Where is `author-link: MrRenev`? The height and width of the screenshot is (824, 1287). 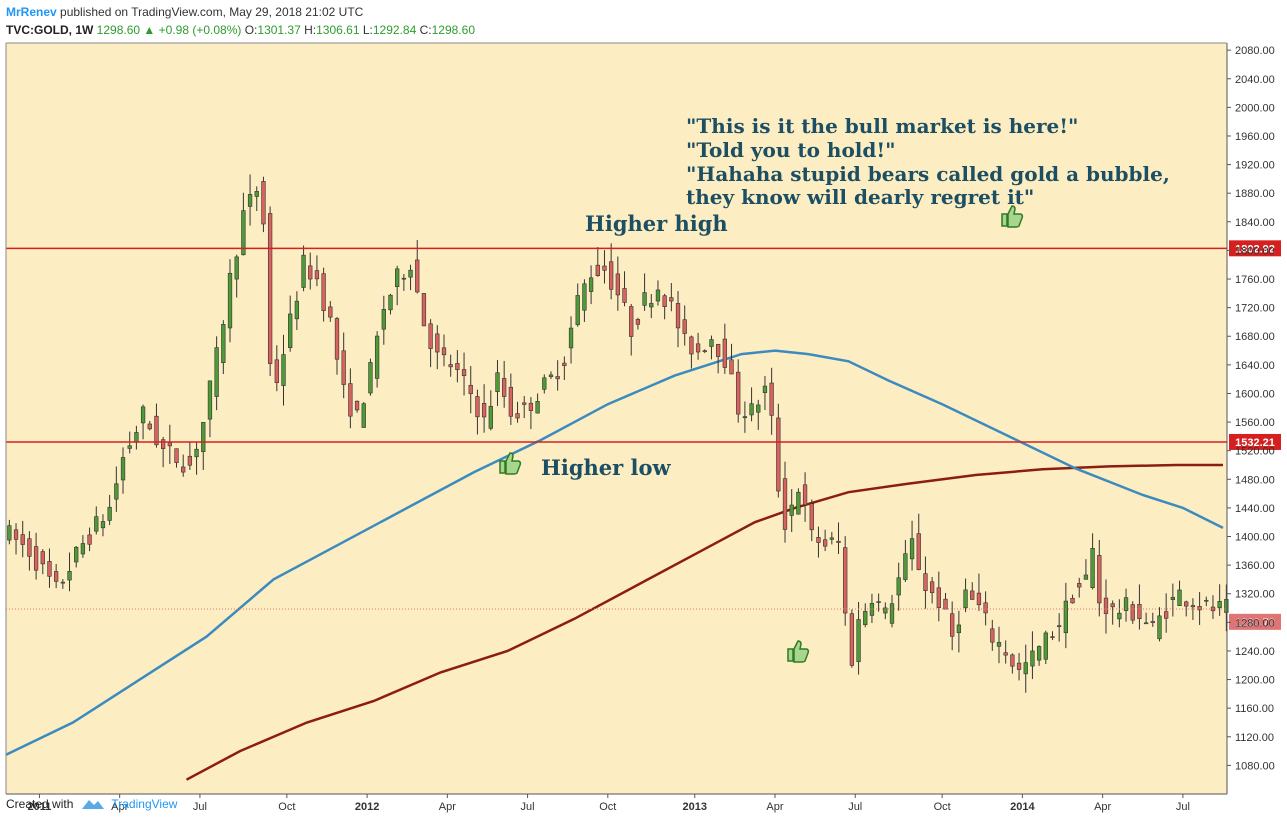
author-link: MrRenev is located at coordinates (31, 12).